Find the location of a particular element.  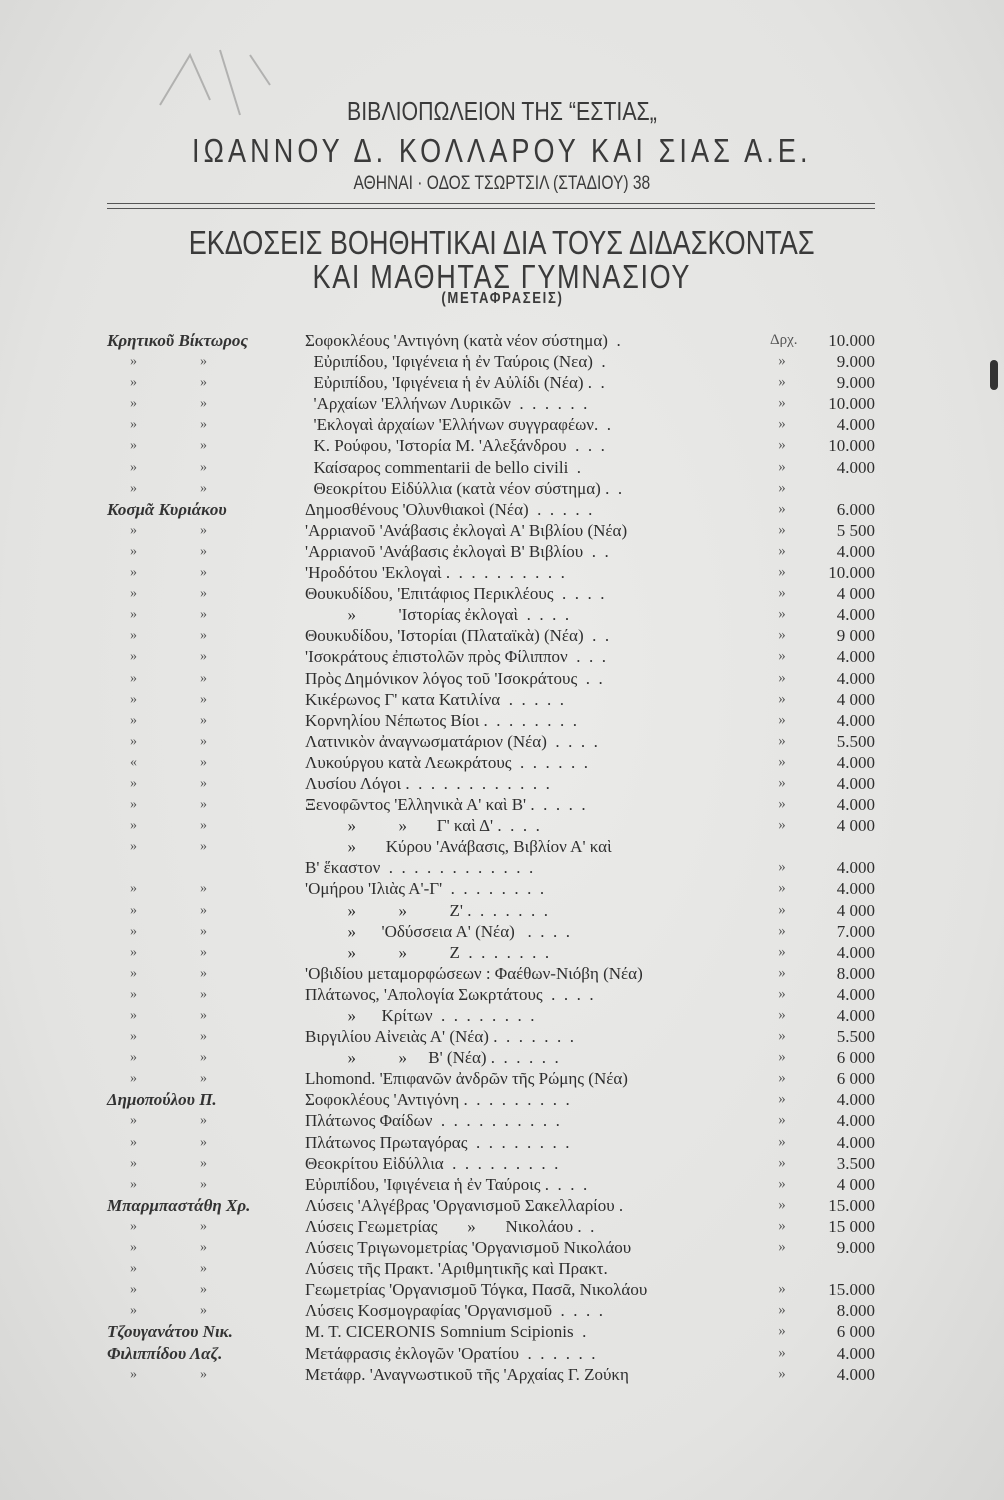

price: 4 000 is located at coordinates (855, 594).